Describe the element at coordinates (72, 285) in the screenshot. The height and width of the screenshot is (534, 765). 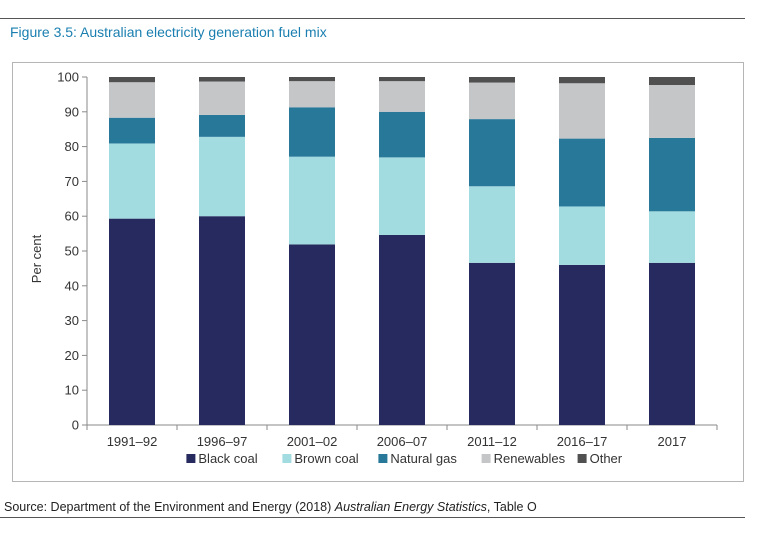
I see `y-tick-label: 40` at that location.